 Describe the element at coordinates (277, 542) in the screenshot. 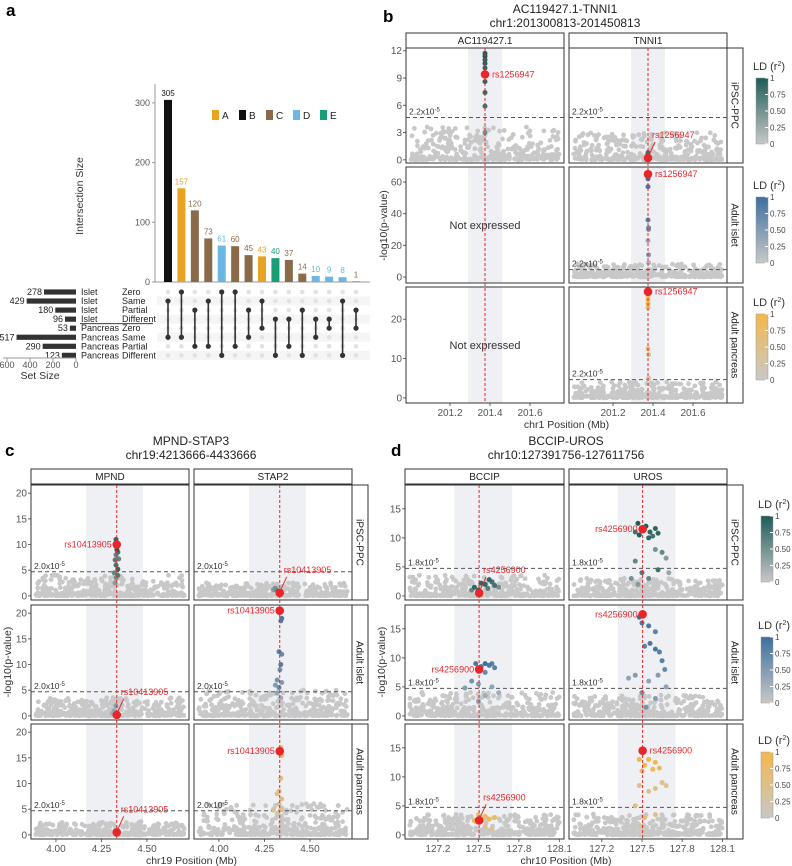

I see `highlight-region` at that location.